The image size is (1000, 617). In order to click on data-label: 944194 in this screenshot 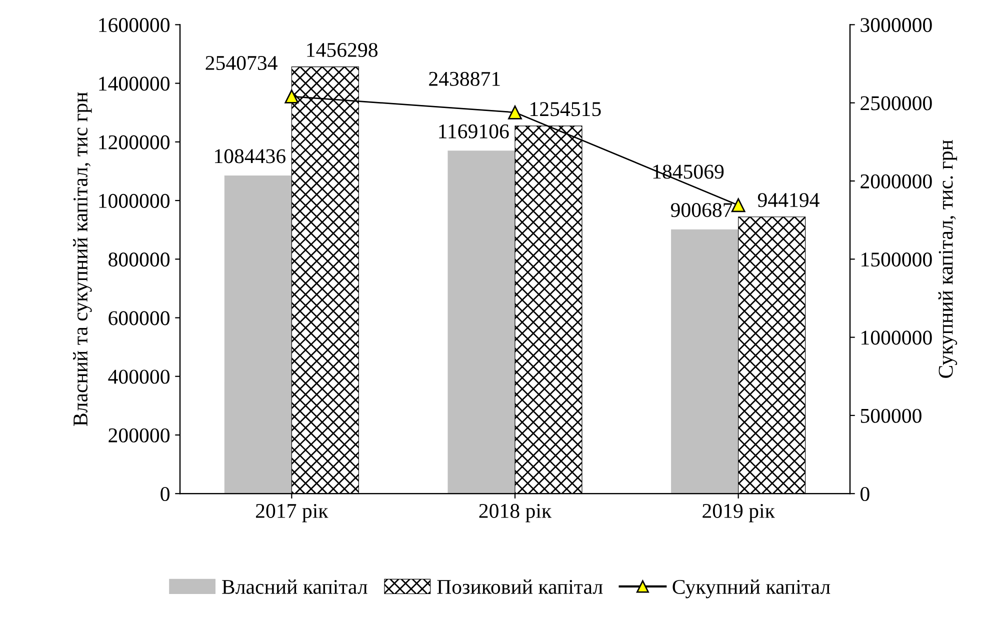, I will do `click(789, 200)`.